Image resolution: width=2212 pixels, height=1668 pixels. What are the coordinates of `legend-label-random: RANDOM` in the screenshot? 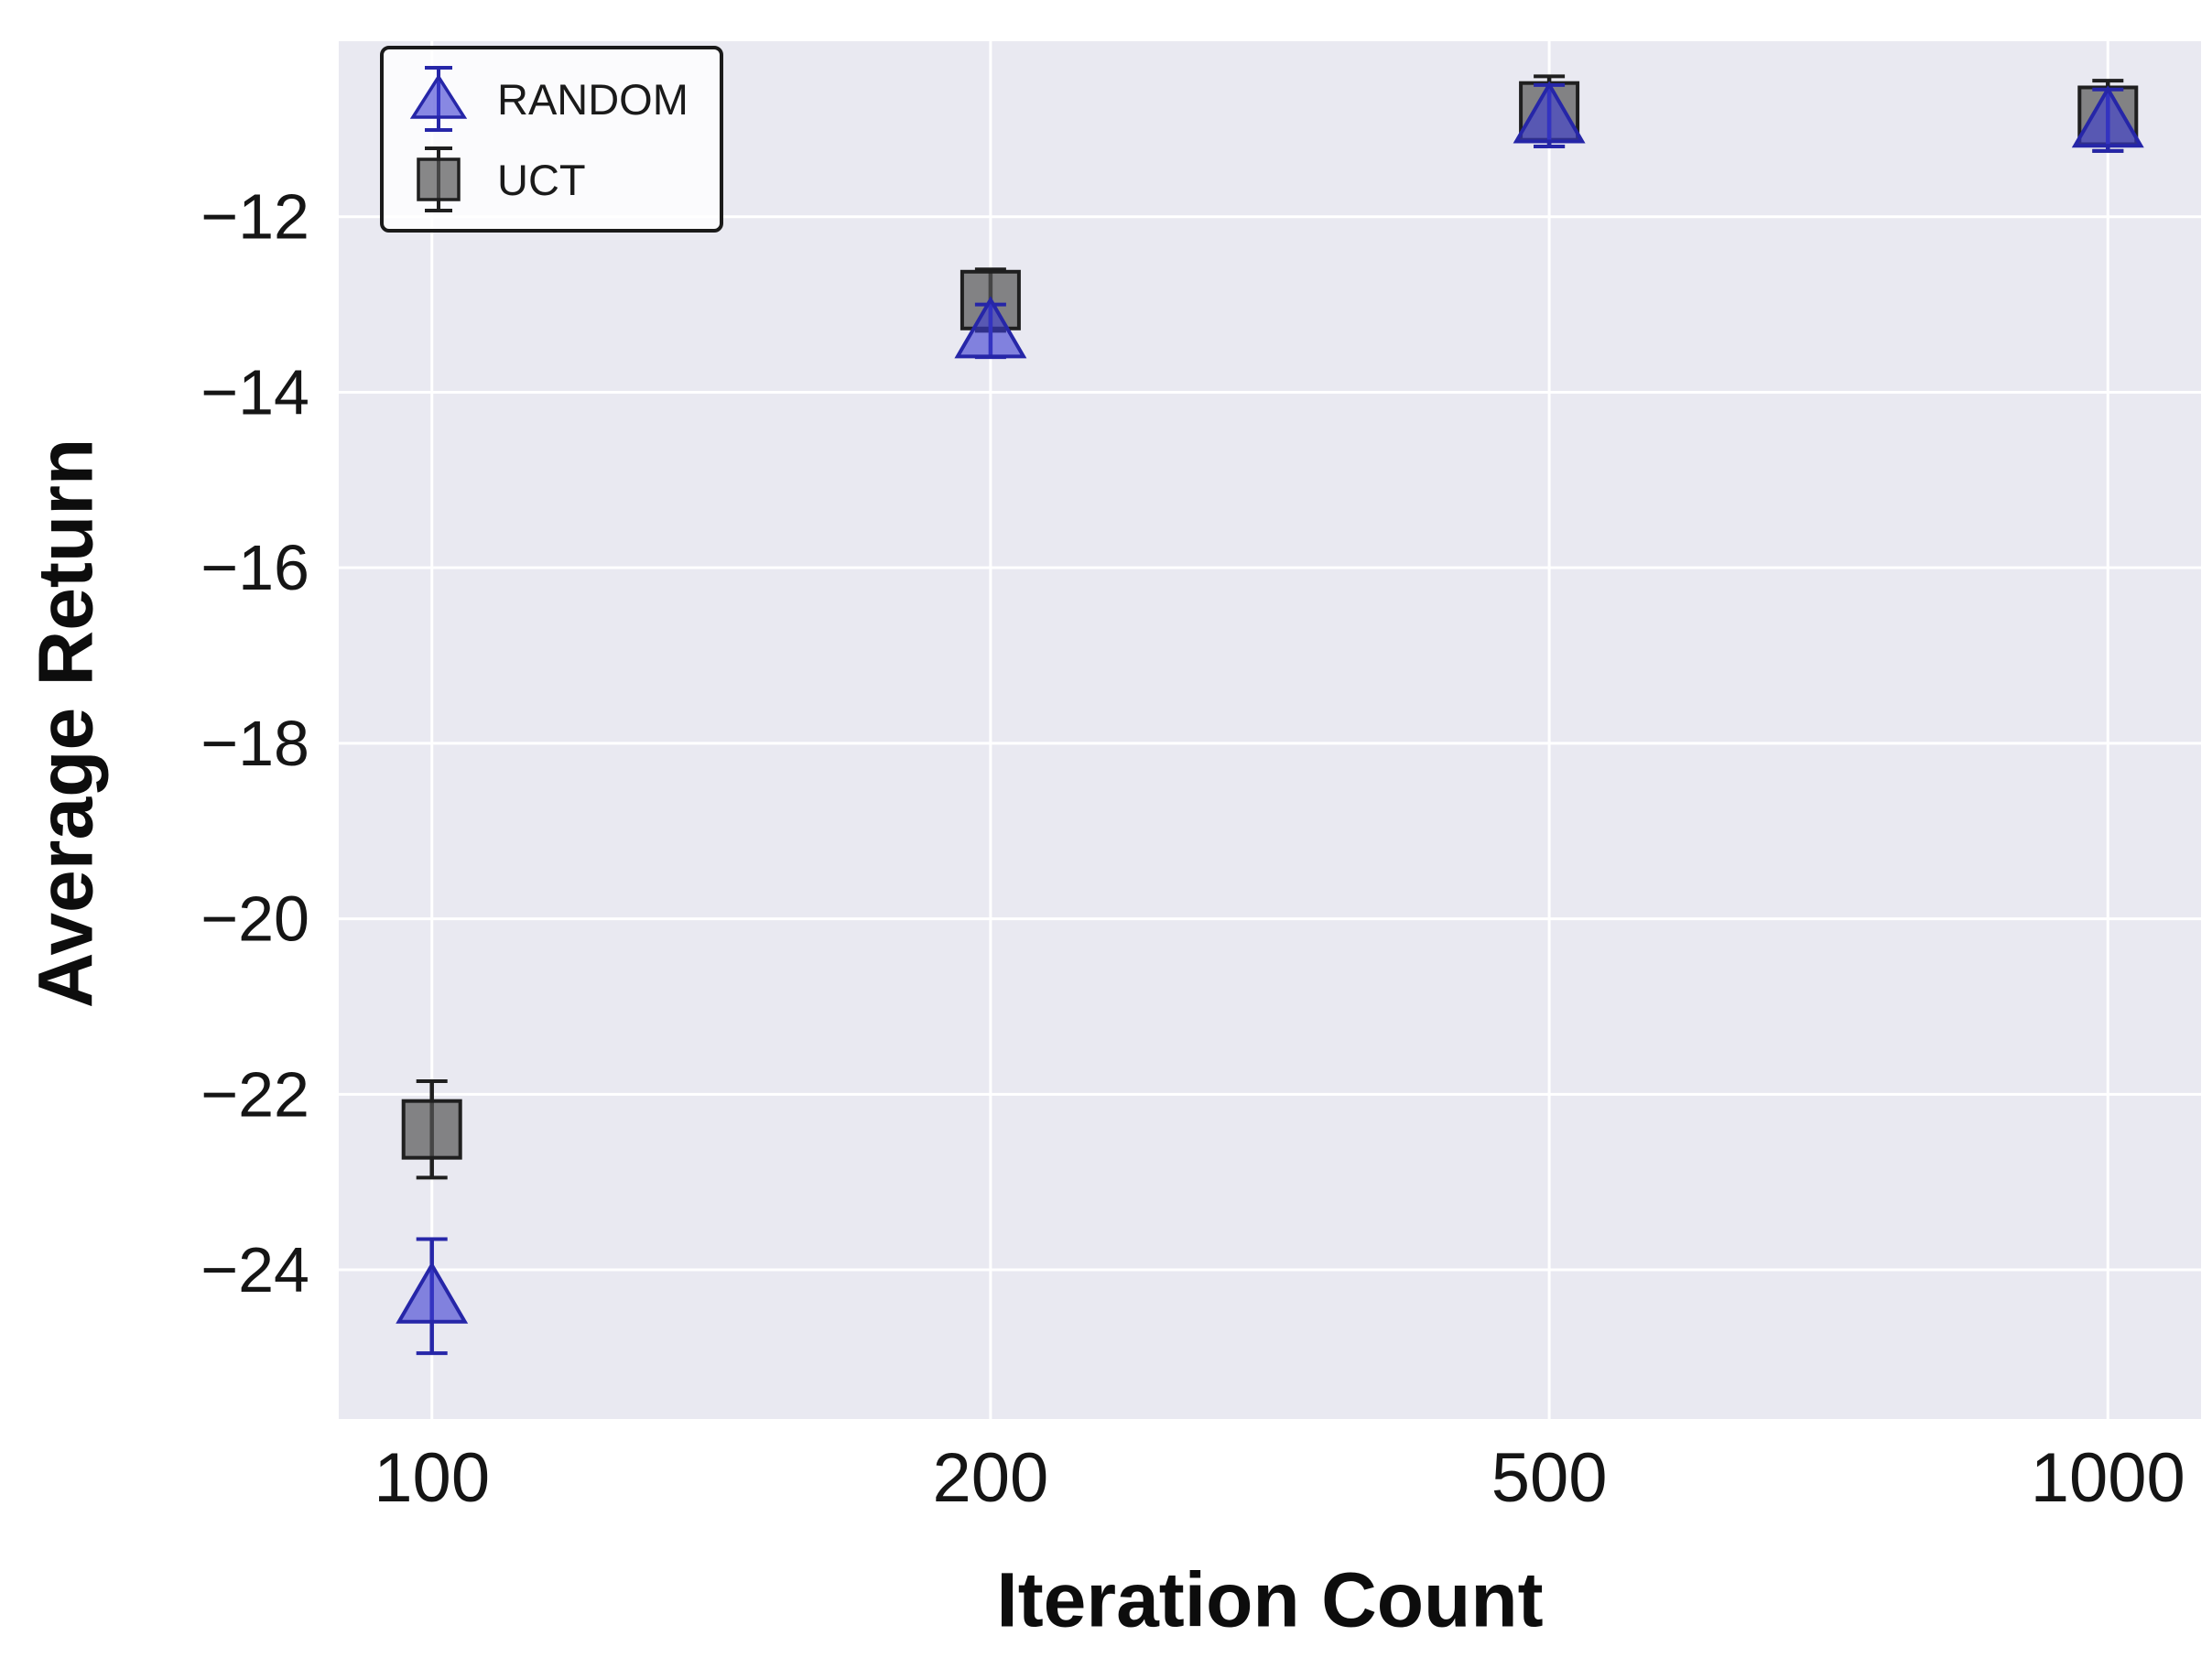 It's located at (593, 99).